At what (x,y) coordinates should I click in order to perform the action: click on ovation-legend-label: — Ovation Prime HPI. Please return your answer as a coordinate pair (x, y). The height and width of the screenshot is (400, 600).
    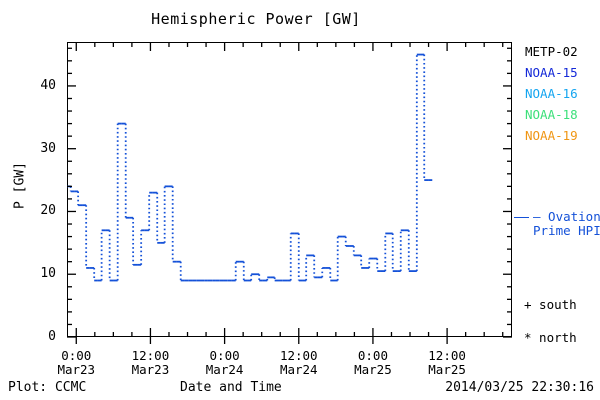
    Looking at the image, I should click on (566, 224).